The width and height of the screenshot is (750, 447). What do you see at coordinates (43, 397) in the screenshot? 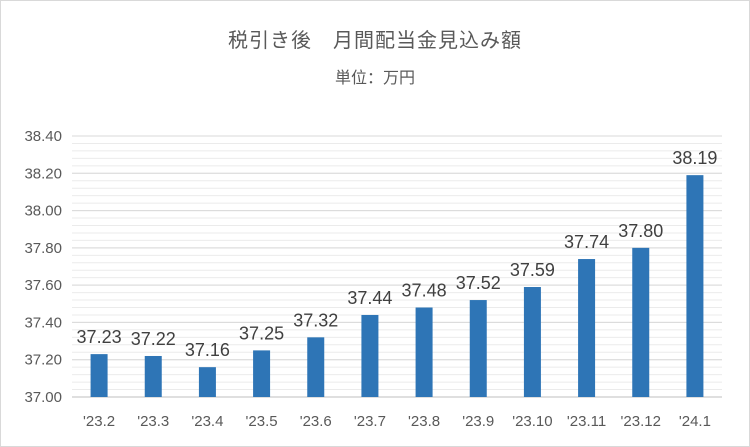
I see `y-tick-label: 37.00` at bounding box center [43, 397].